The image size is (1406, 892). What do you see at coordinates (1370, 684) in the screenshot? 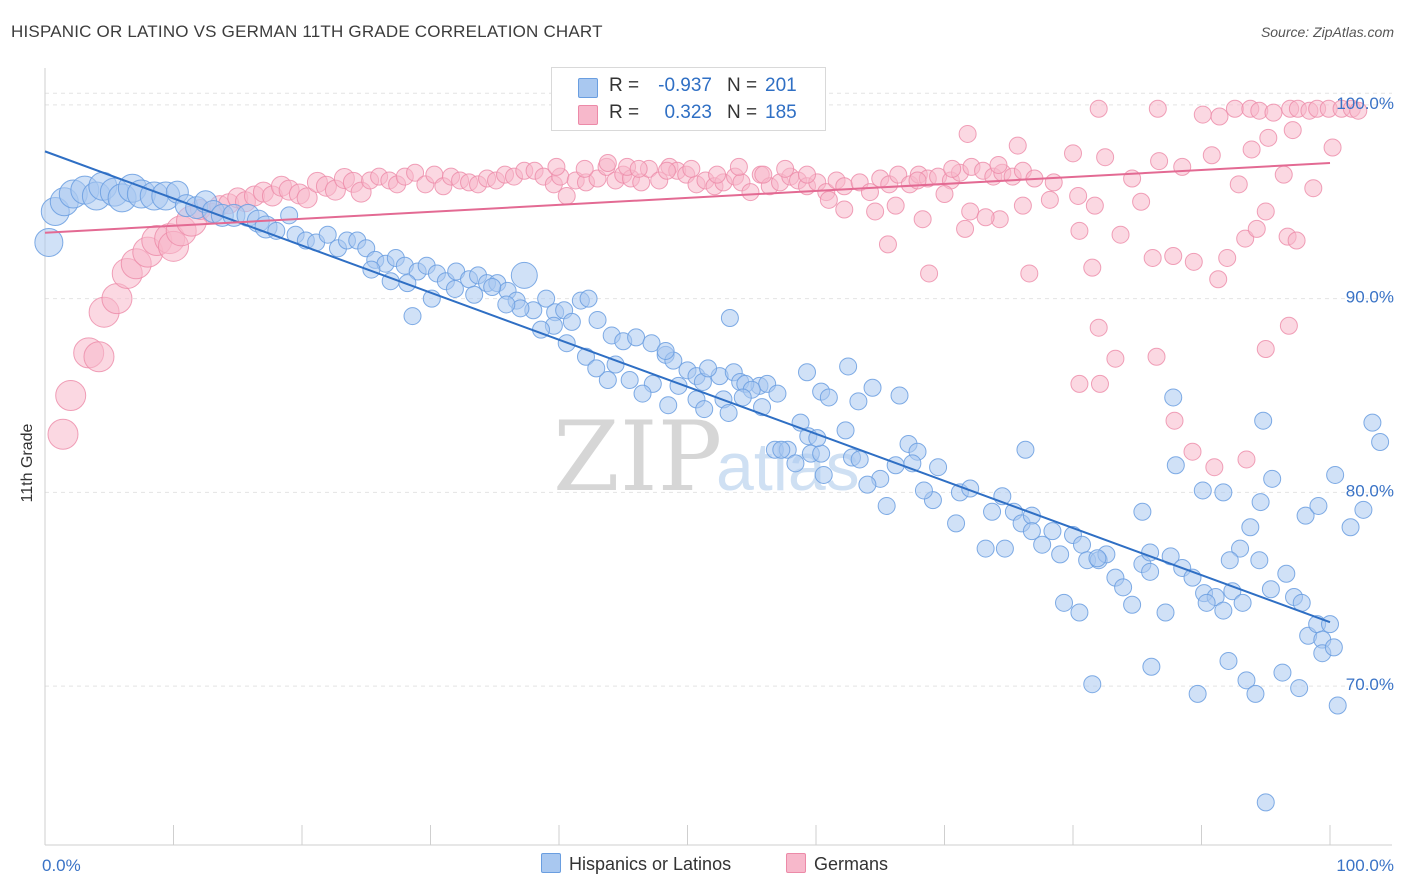
I see `y-tick-label: 70.0%` at bounding box center [1370, 684].